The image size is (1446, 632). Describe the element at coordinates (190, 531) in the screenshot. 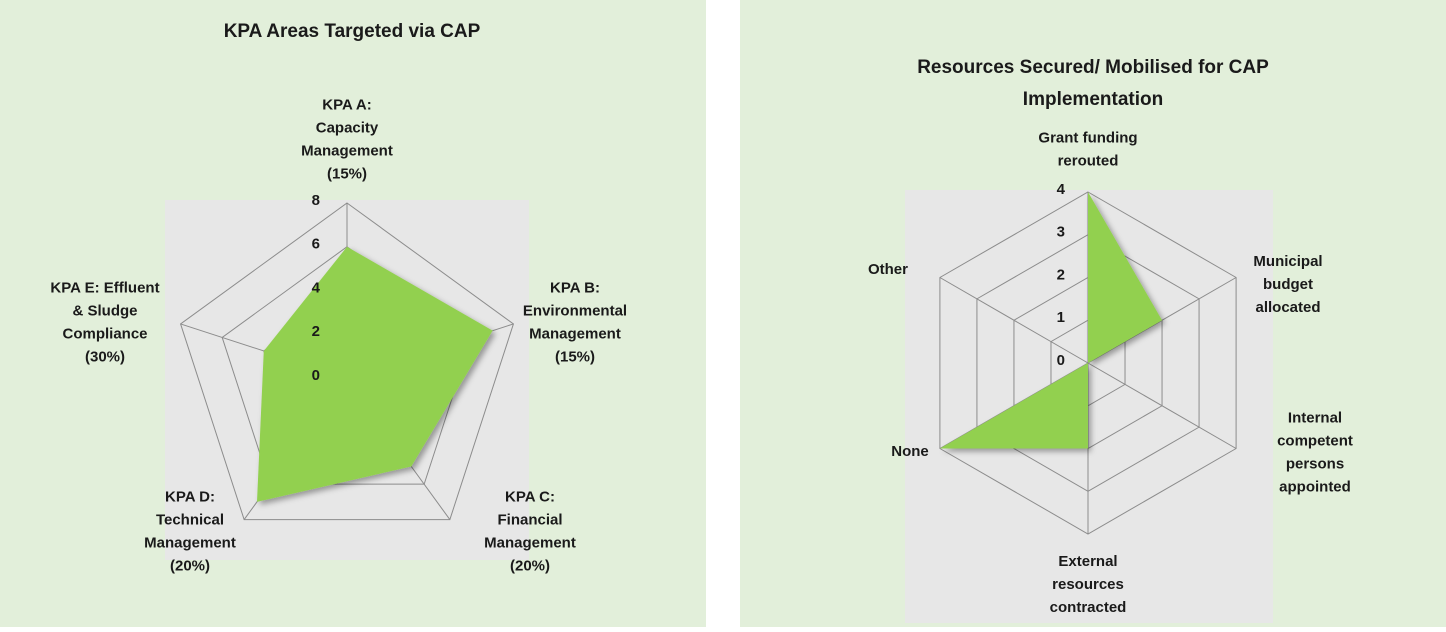

I see `category-label: KPA D: Technical Management (20%)` at that location.